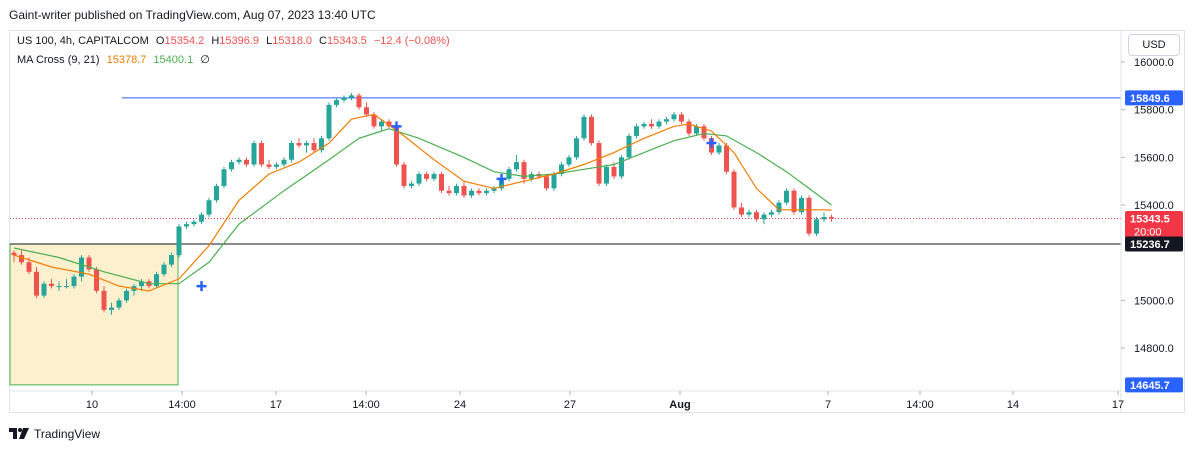  What do you see at coordinates (83, 41) in the screenshot?
I see `symbol-name: US 100, 4h, CAPITALCOM` at bounding box center [83, 41].